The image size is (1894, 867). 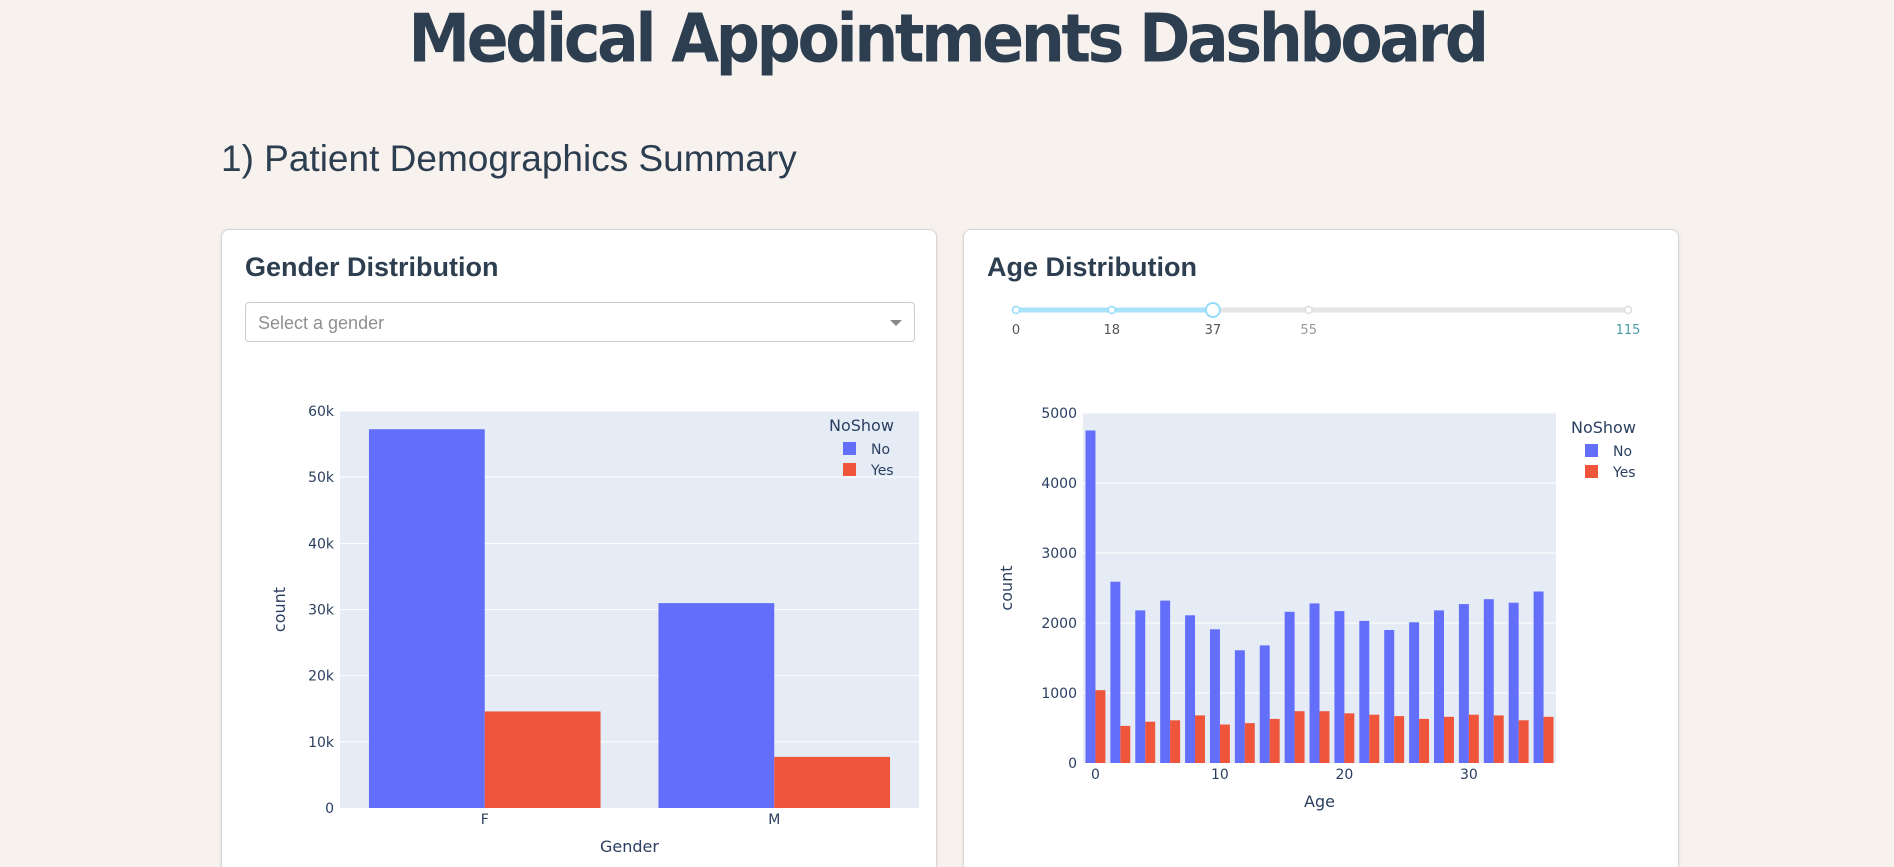 What do you see at coordinates (321, 611) in the screenshot?
I see `y-tick-label: 30k` at bounding box center [321, 611].